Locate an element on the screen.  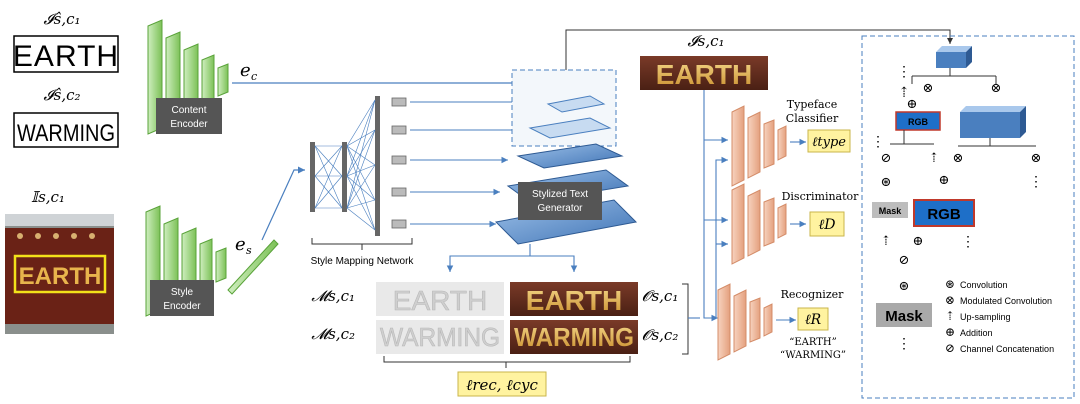
detail-link-arrow is located at coordinates (759, 49).